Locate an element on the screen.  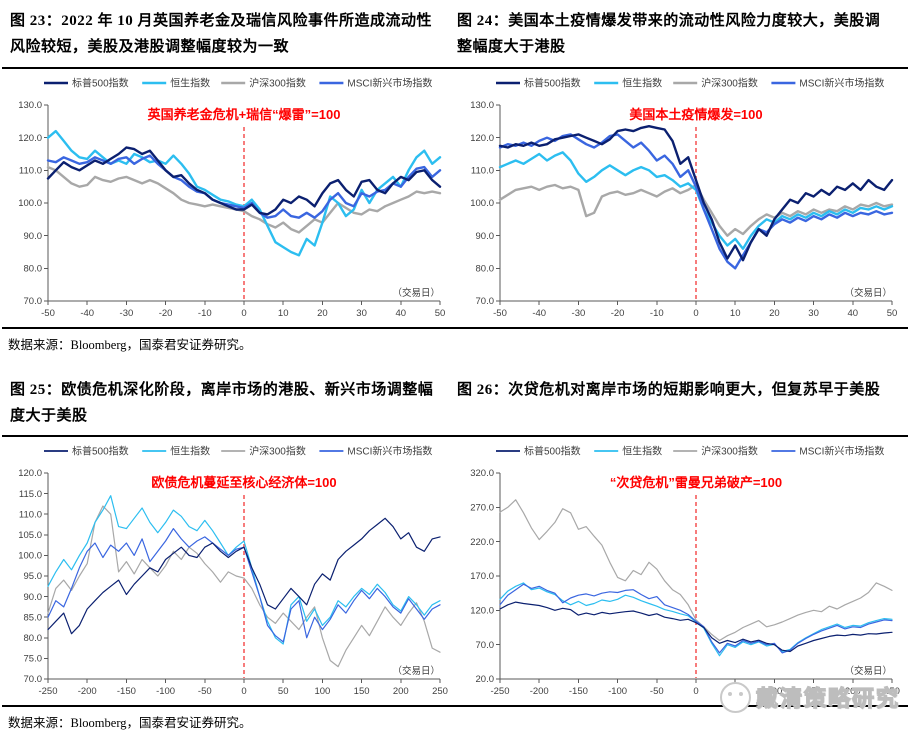
svg-text: 110.0 is located at coordinates (30, 514).